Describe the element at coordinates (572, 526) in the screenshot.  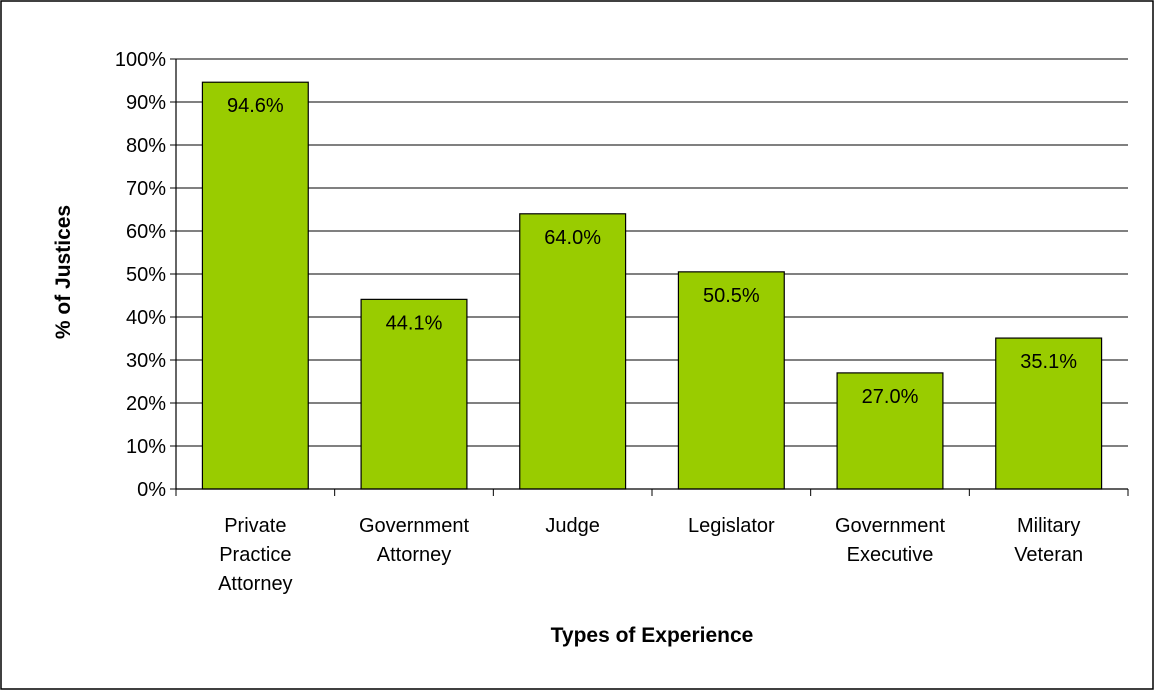
I see `x-tick-label: Judge` at that location.